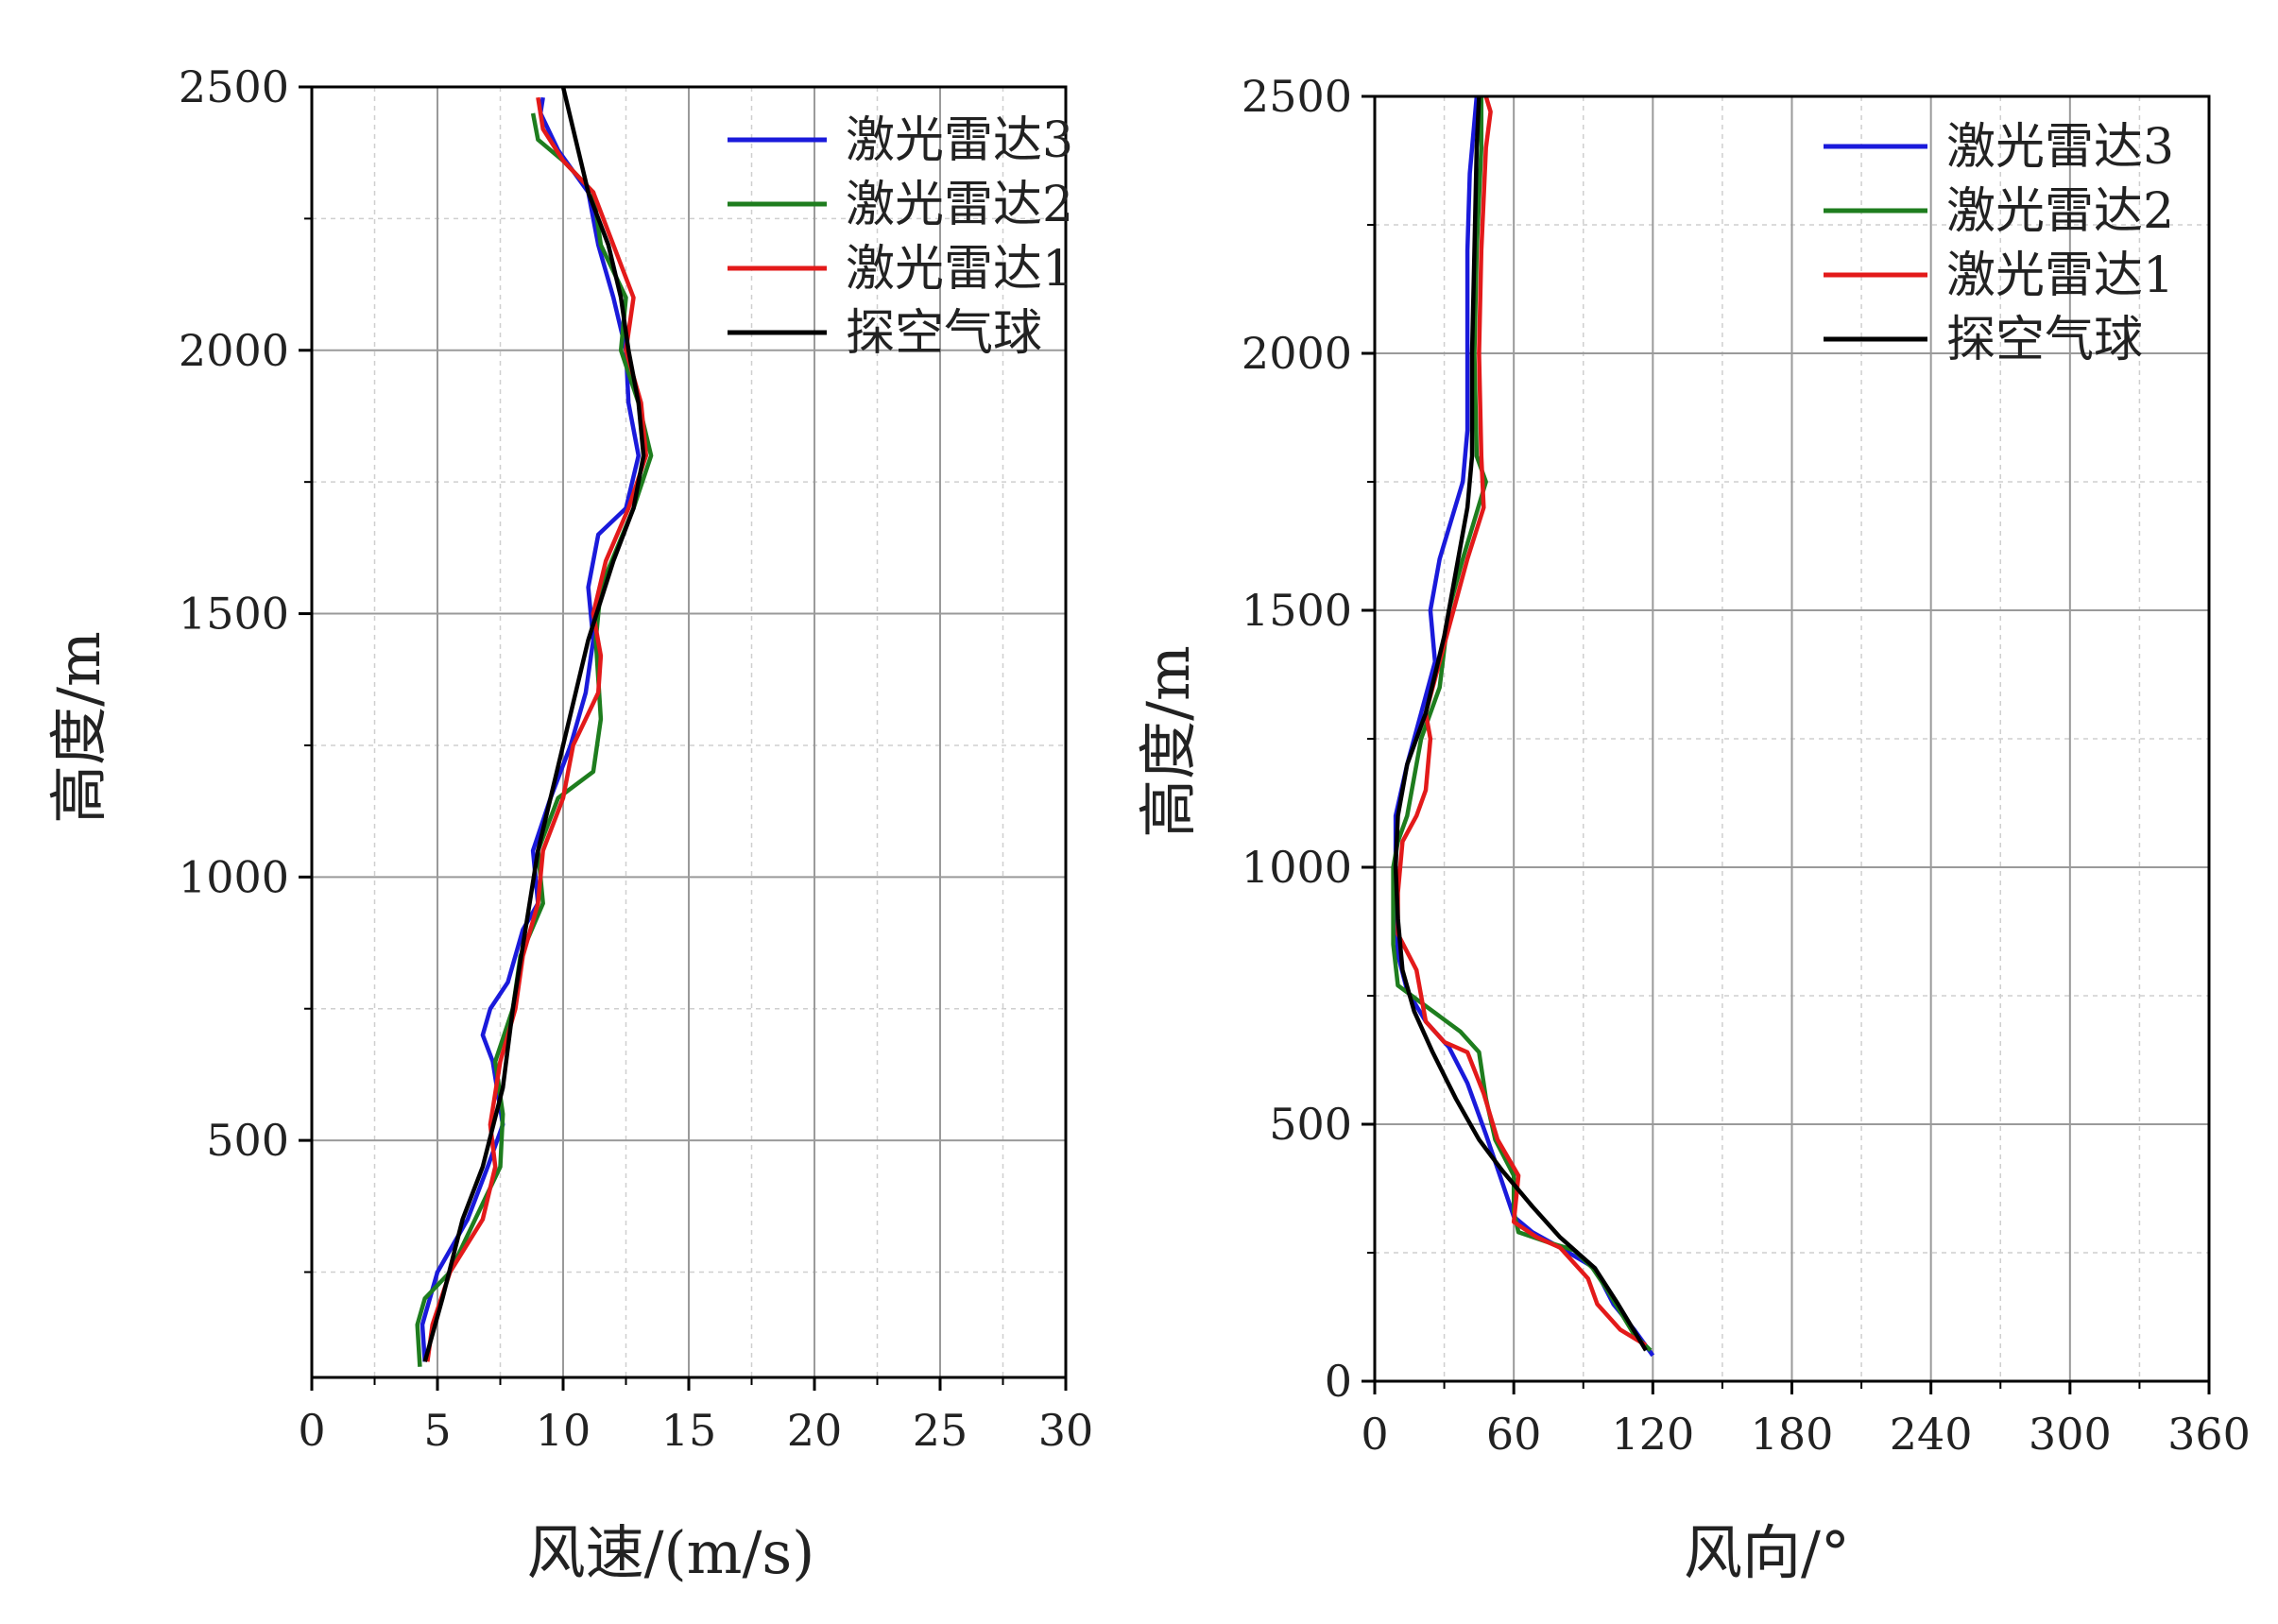 This screenshot has height=1624, width=2278. What do you see at coordinates (1653, 1434) in the screenshot?
I see `x-tick-label: 120` at bounding box center [1653, 1434].